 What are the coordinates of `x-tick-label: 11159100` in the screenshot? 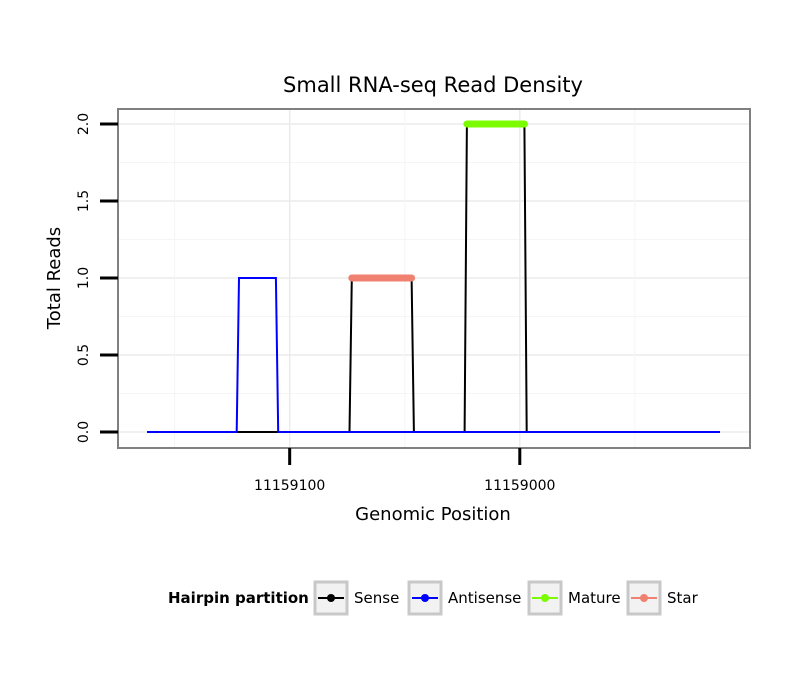 It's located at (289, 486).